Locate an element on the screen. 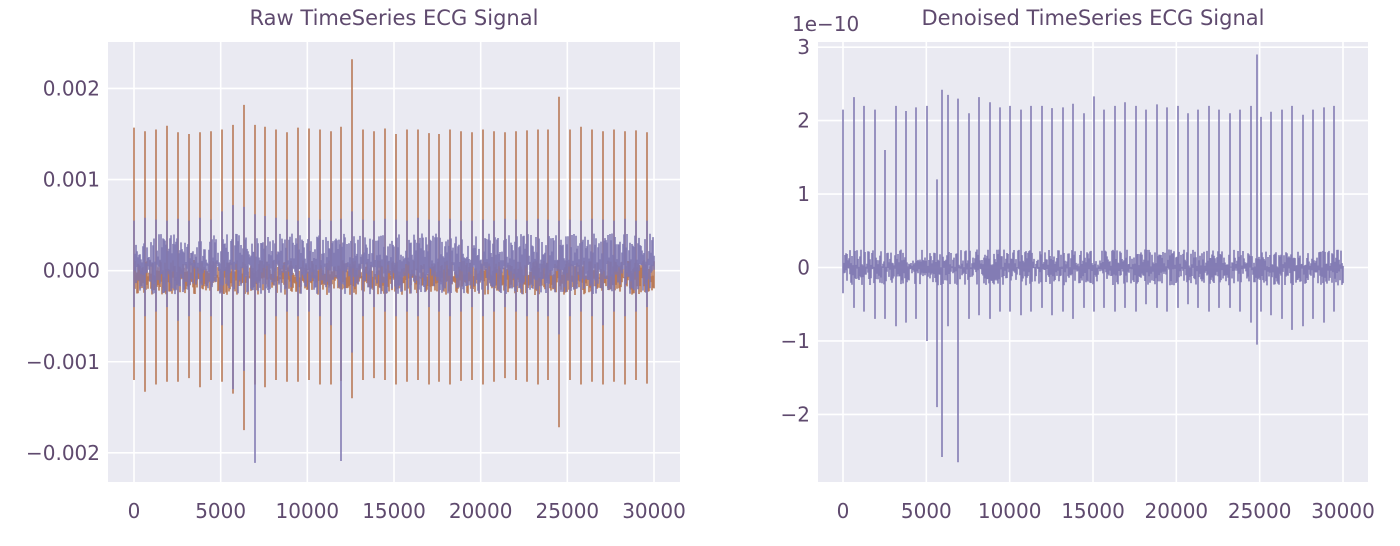  y-tick-label: −1 is located at coordinates (795, 341).